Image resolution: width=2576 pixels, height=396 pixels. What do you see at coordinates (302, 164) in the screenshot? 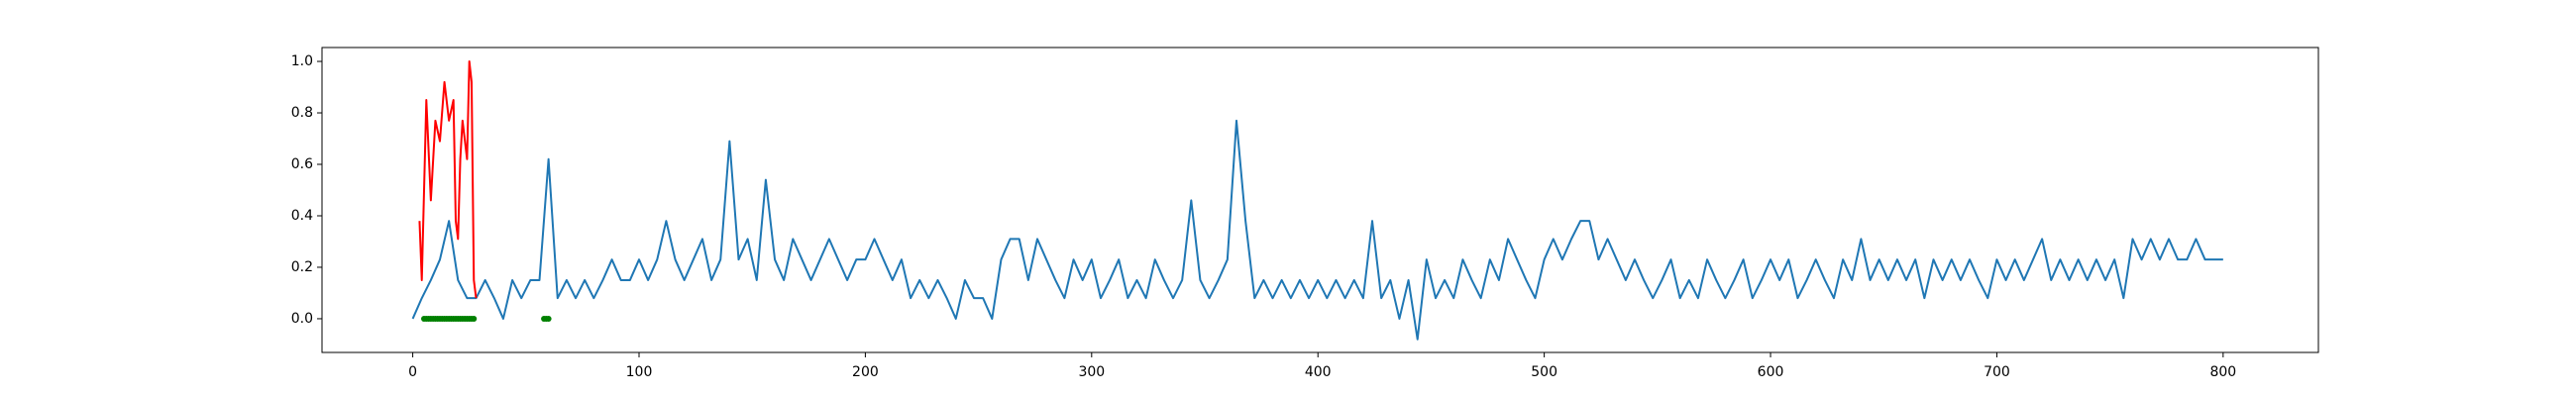
I see `y-tick-label: 0.6` at bounding box center [302, 164].